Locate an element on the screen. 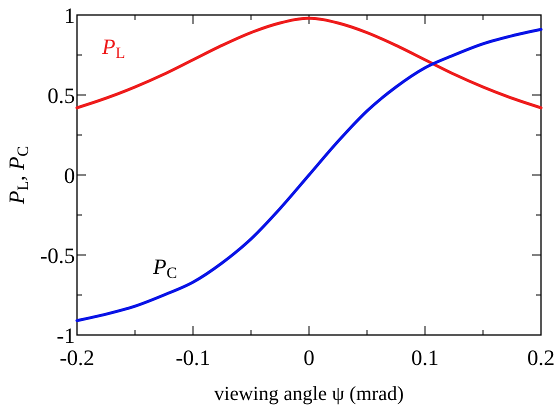  y-tick-label: 0 is located at coordinates (69, 175).